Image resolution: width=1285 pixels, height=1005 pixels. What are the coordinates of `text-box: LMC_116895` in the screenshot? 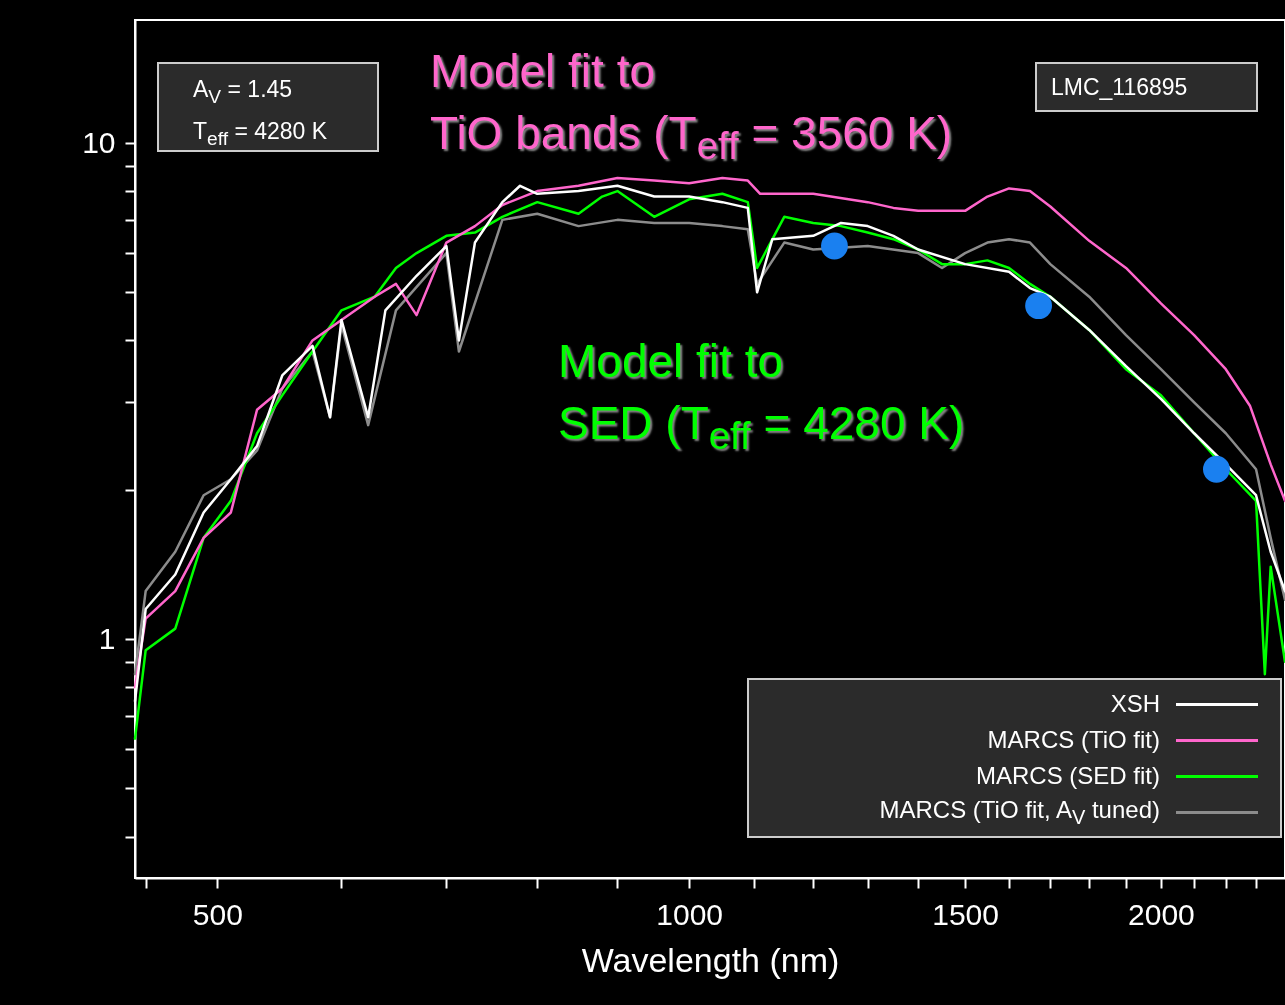 It's located at (1146, 87).